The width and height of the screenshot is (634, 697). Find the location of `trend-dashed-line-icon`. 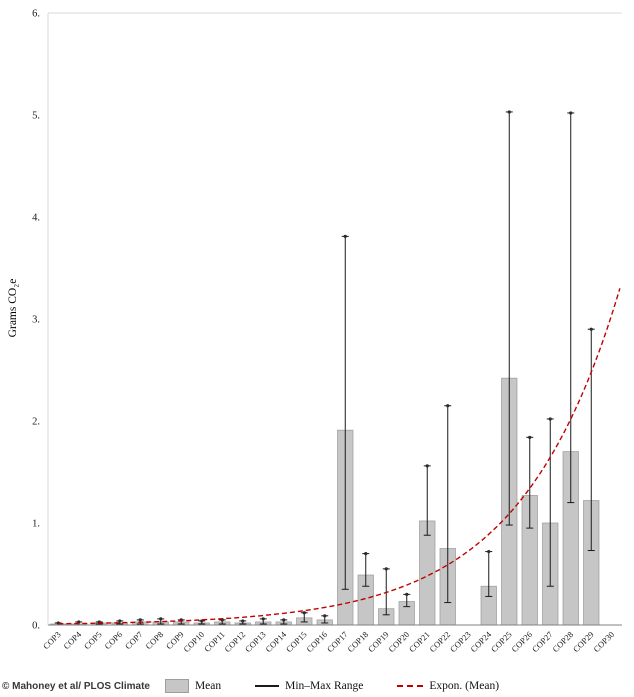

trend-dashed-line-icon is located at coordinates (410, 686).